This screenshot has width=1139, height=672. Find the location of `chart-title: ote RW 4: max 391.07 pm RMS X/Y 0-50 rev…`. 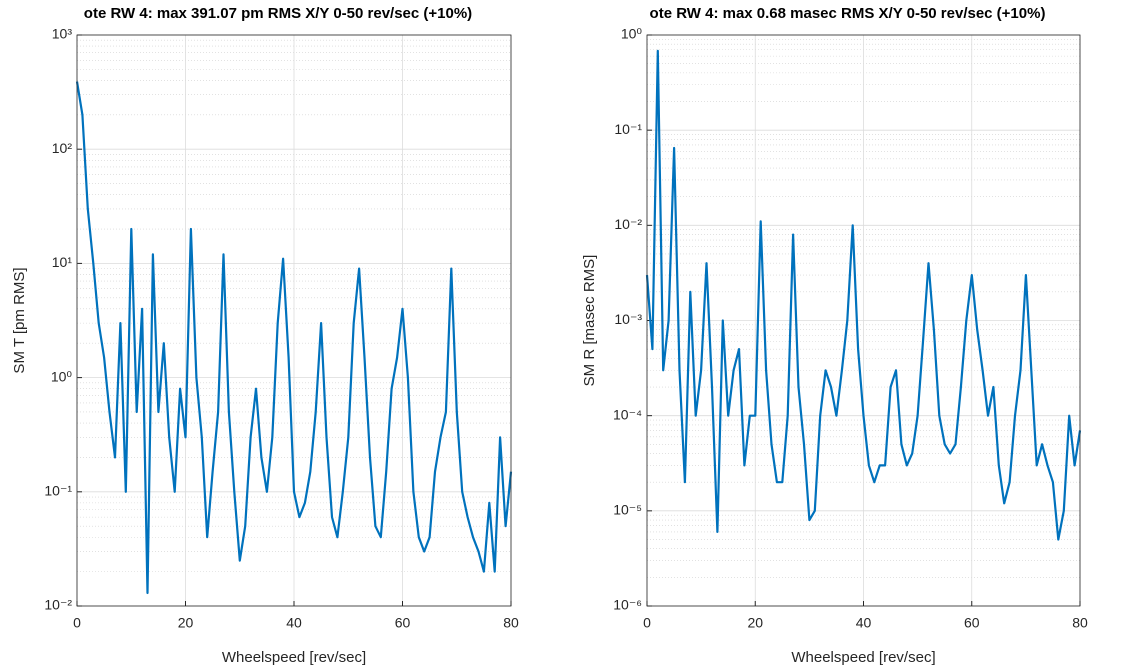

chart-title: ote RW 4: max 391.07 pm RMS X/Y 0-50 rev… is located at coordinates (278, 13).